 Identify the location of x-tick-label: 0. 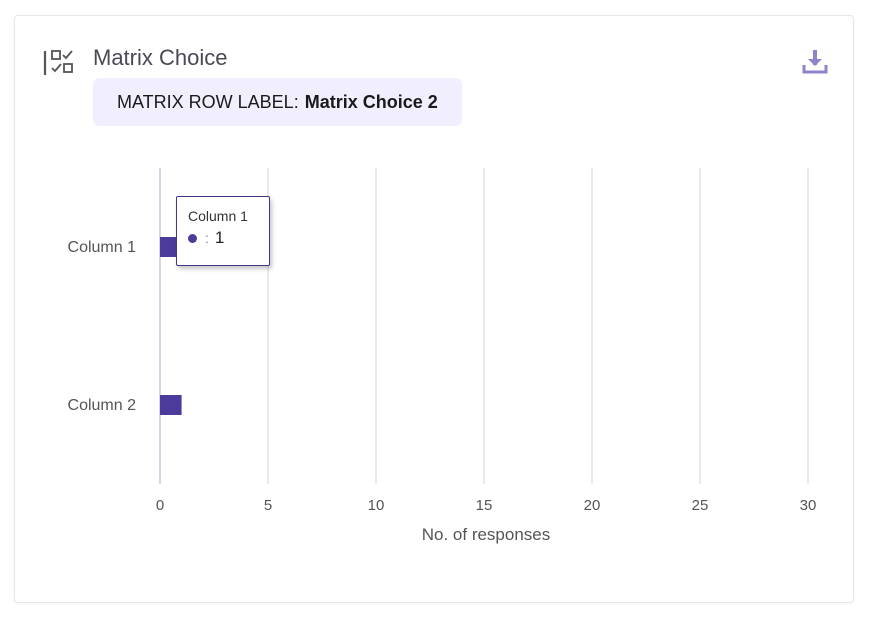
(160, 505).